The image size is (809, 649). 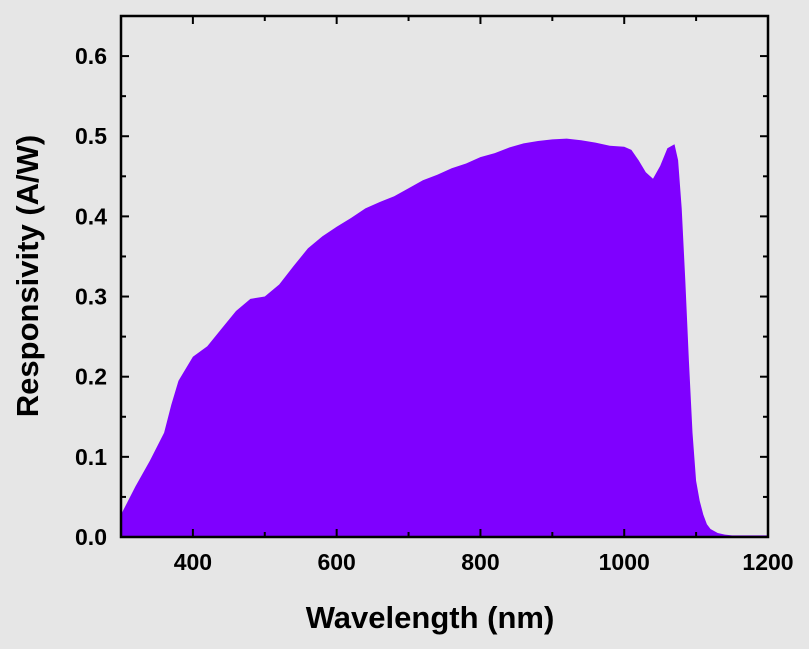 What do you see at coordinates (27, 276) in the screenshot?
I see `y-axis-title: Responsivity (A/W)` at bounding box center [27, 276].